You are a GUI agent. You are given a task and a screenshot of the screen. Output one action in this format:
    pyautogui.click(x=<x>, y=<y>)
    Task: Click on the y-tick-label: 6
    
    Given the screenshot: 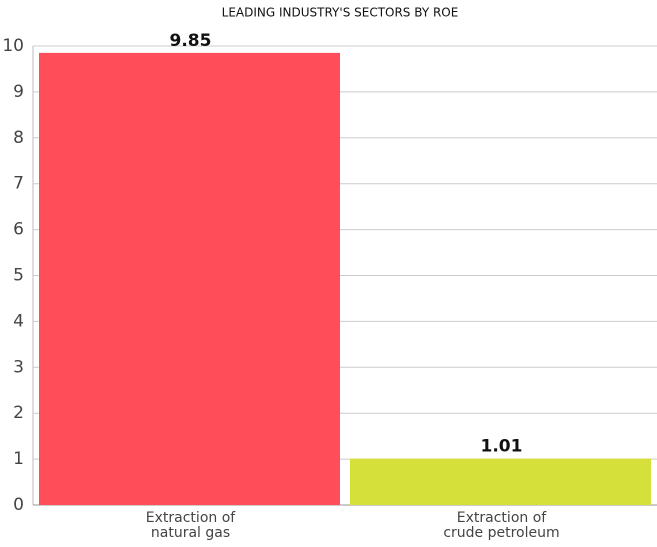 What is the action you would take?
    pyautogui.click(x=18, y=230)
    